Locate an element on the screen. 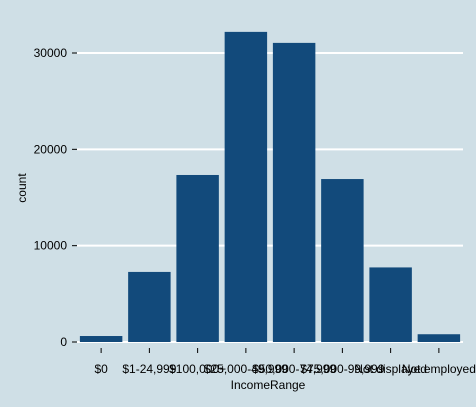 This screenshot has width=476, height=407. x-tick-label: $50,000-74,999 is located at coordinates (294, 369).